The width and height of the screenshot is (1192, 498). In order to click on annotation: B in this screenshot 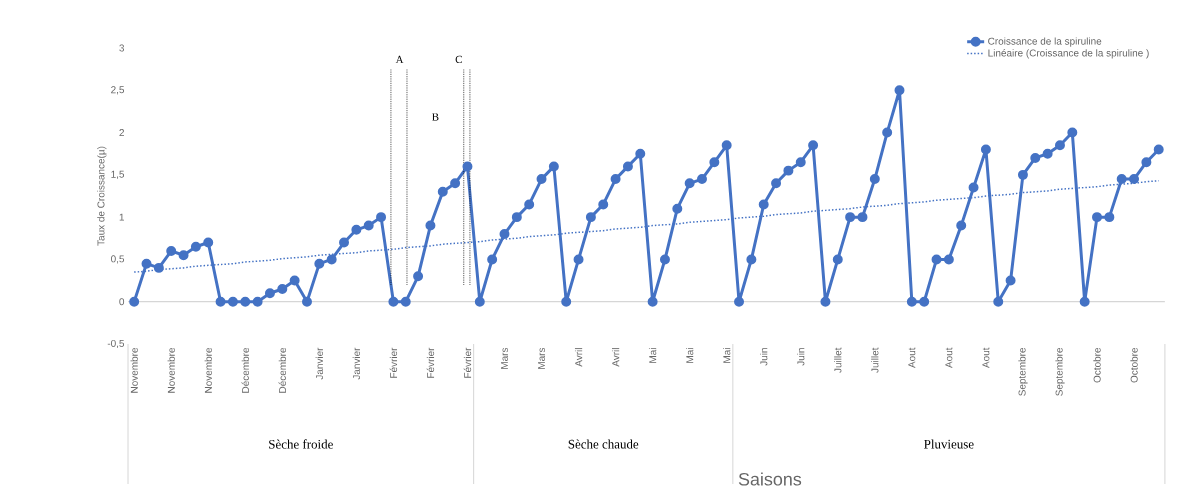, I will do `click(435, 117)`.